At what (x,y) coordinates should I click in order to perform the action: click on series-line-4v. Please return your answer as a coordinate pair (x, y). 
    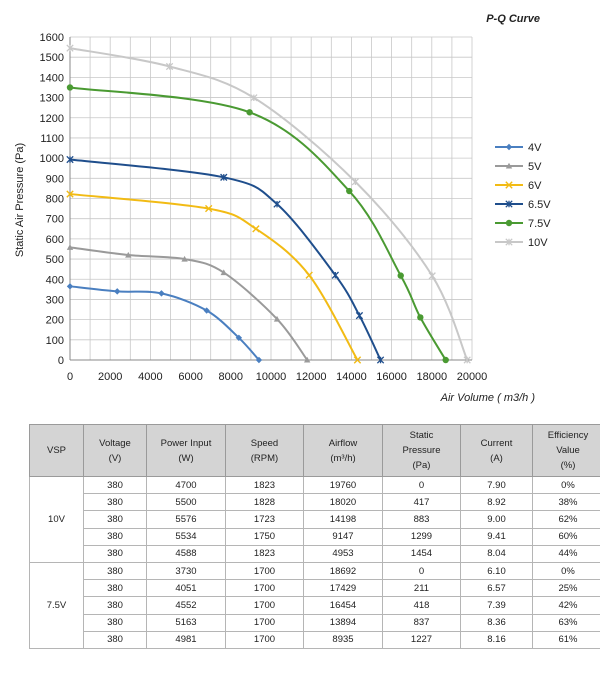
    Looking at the image, I should click on (164, 323).